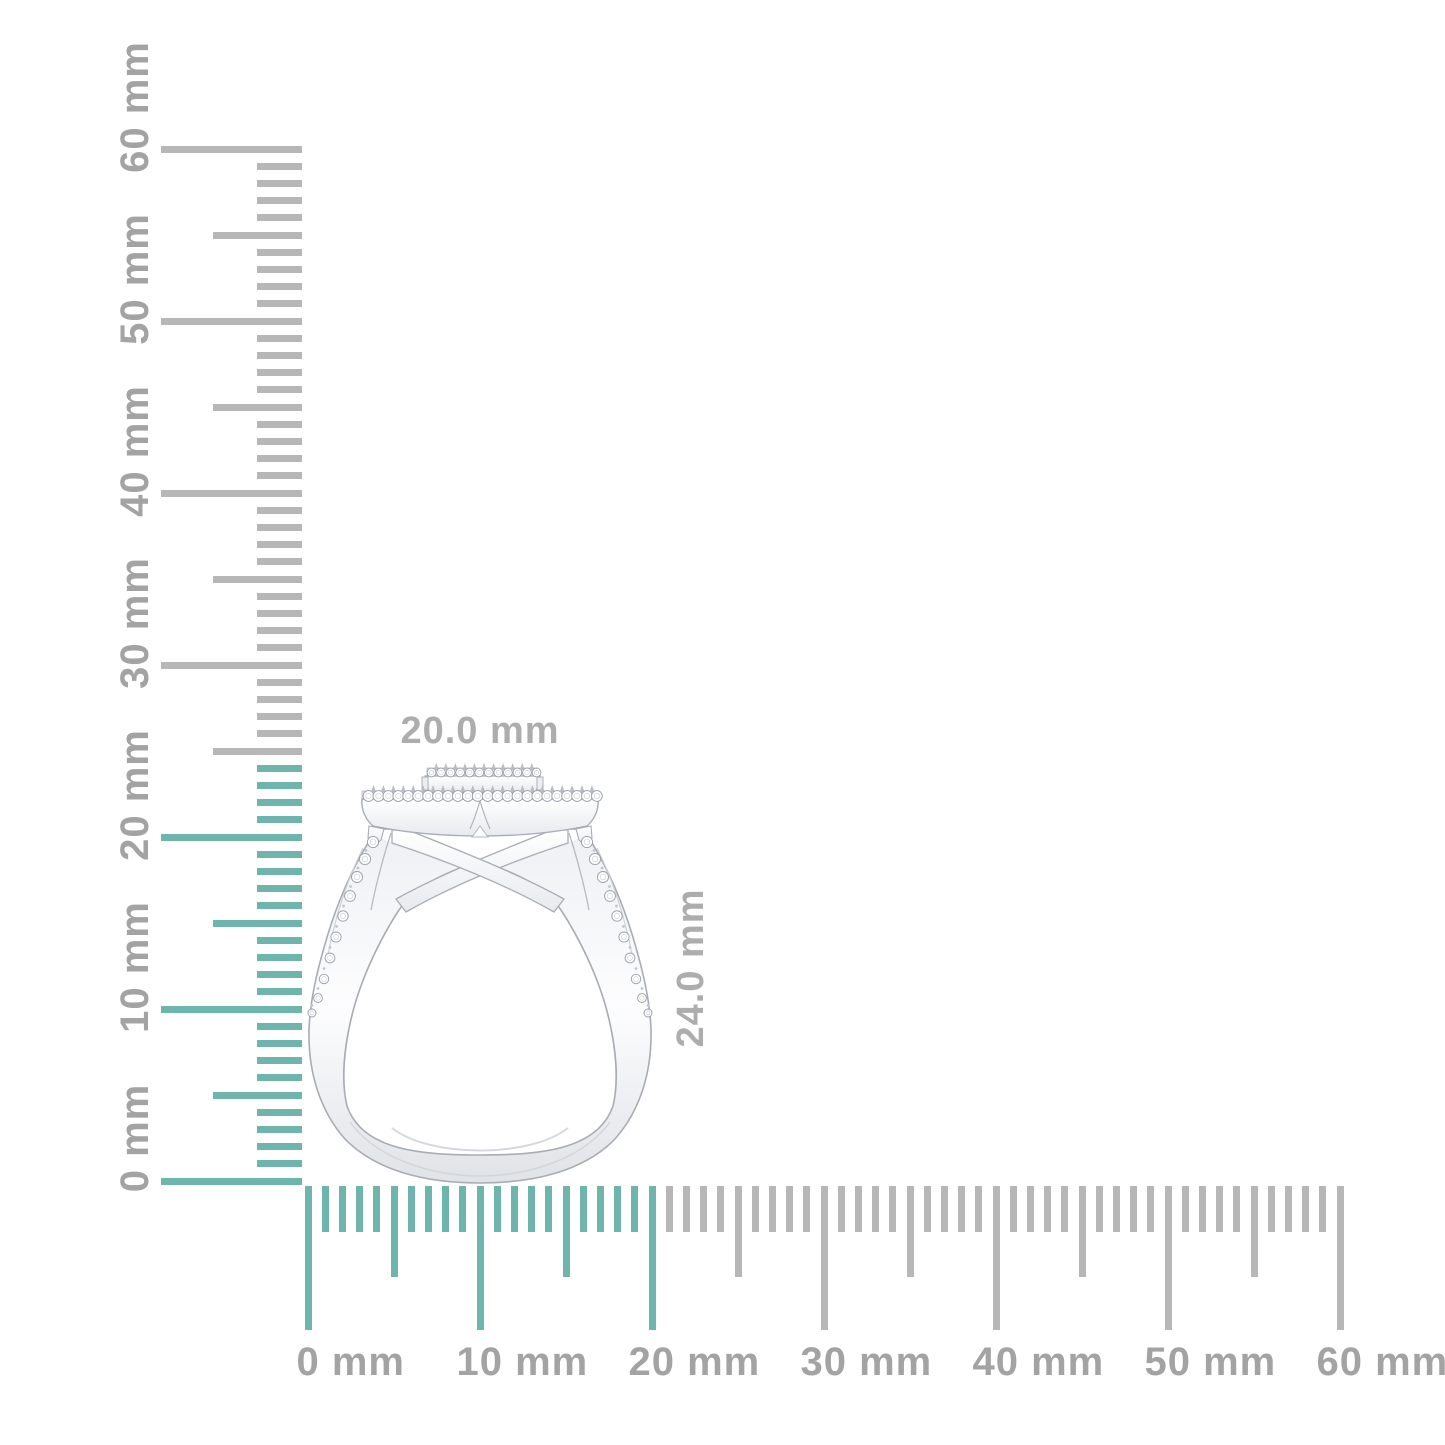 The image size is (1445, 1445). I want to click on h-tick-56mm, so click(1271, 1209).